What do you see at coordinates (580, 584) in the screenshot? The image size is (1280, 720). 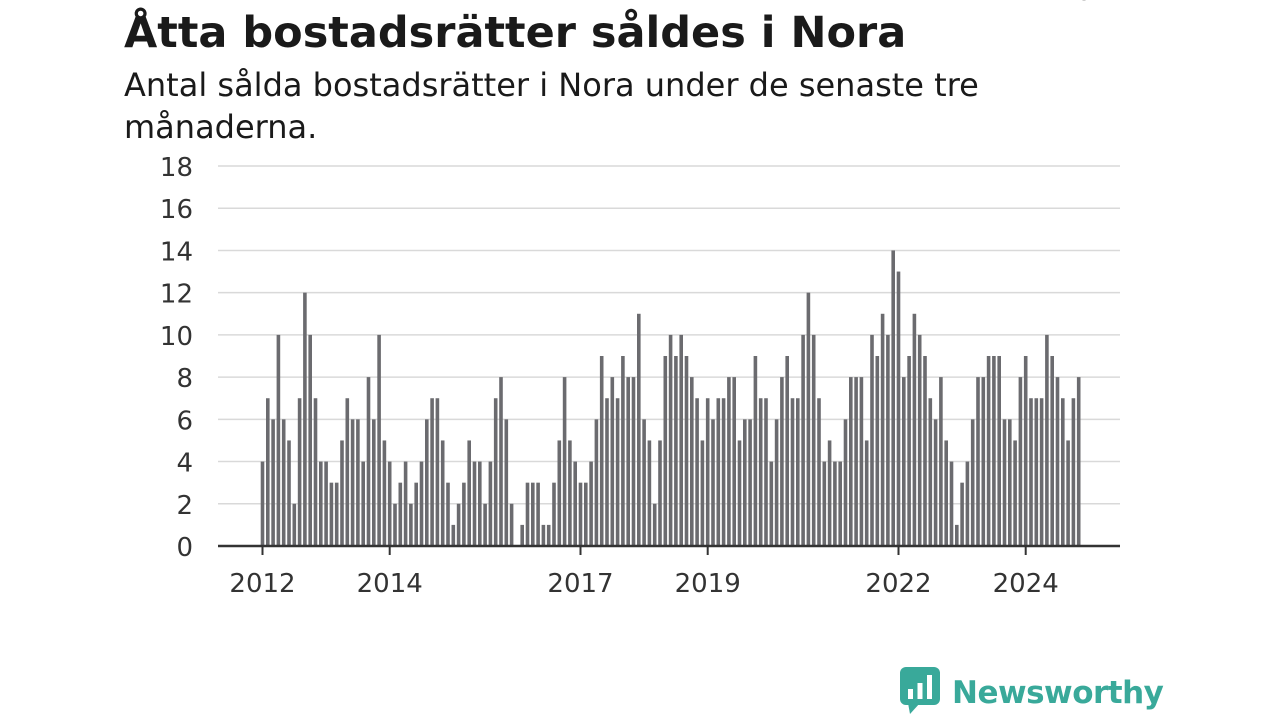 I see `x-tick-label: 2017` at bounding box center [580, 584].